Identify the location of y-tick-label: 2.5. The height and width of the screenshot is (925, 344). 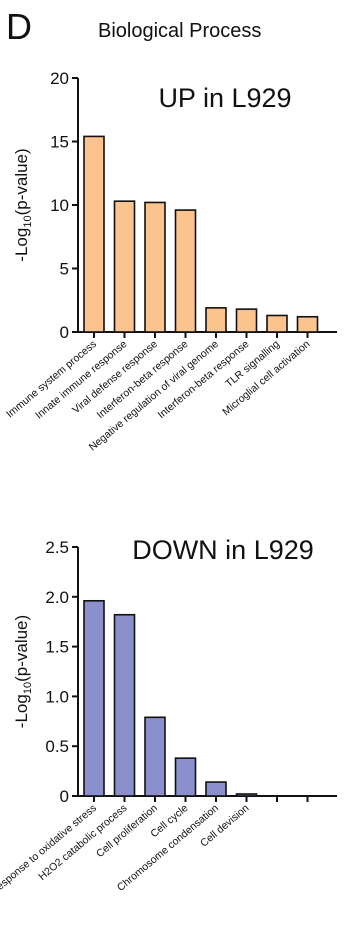
(57, 547).